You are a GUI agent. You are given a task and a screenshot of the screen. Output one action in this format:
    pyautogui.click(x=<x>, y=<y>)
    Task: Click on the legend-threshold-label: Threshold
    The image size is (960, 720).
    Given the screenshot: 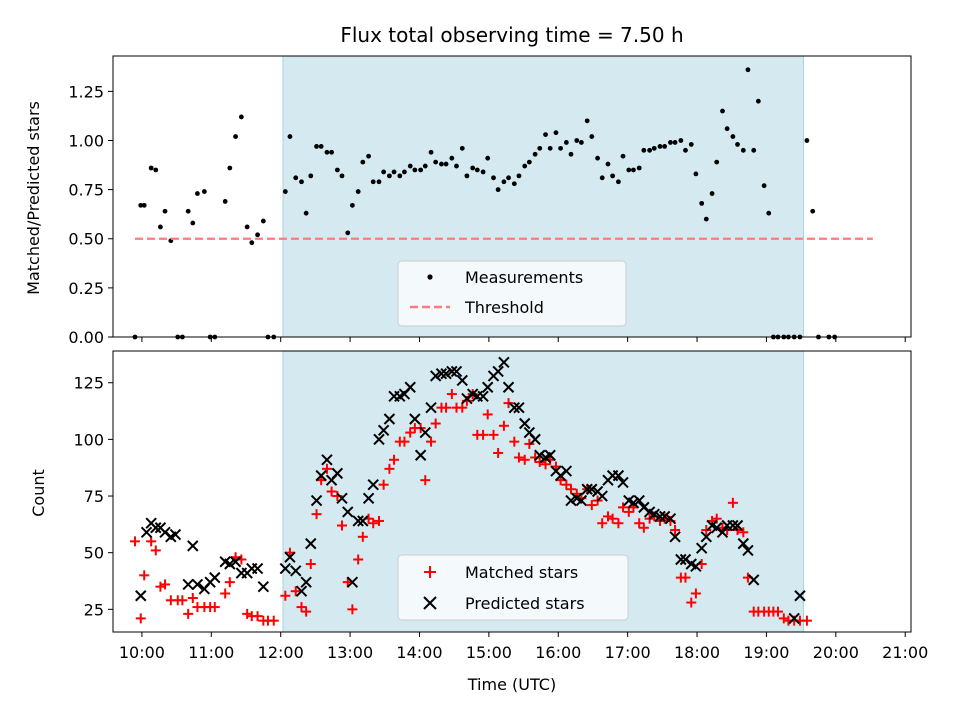 What is the action you would take?
    pyautogui.click(x=504, y=307)
    